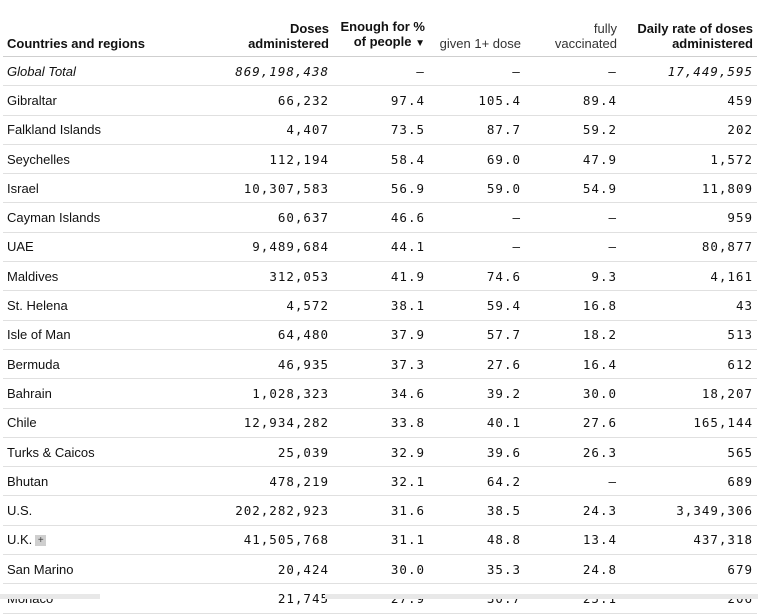  I want to click on cell-enough: 56.9, so click(381, 188).